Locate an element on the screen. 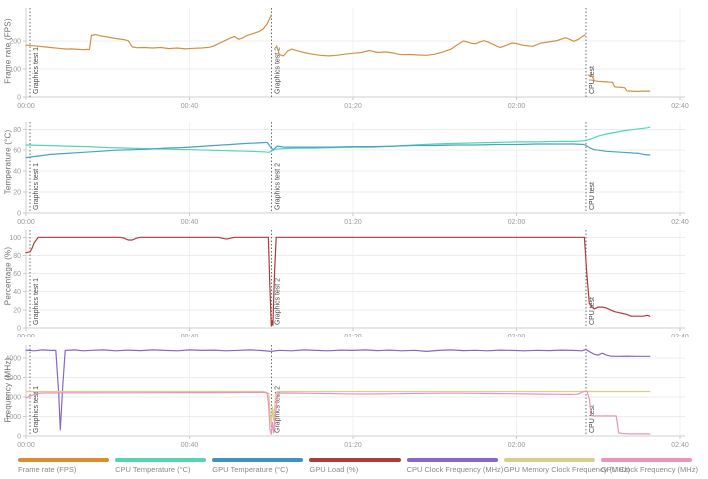  legend-item-frame-rate-fps: Frame rate (FPS) is located at coordinates (64, 466).